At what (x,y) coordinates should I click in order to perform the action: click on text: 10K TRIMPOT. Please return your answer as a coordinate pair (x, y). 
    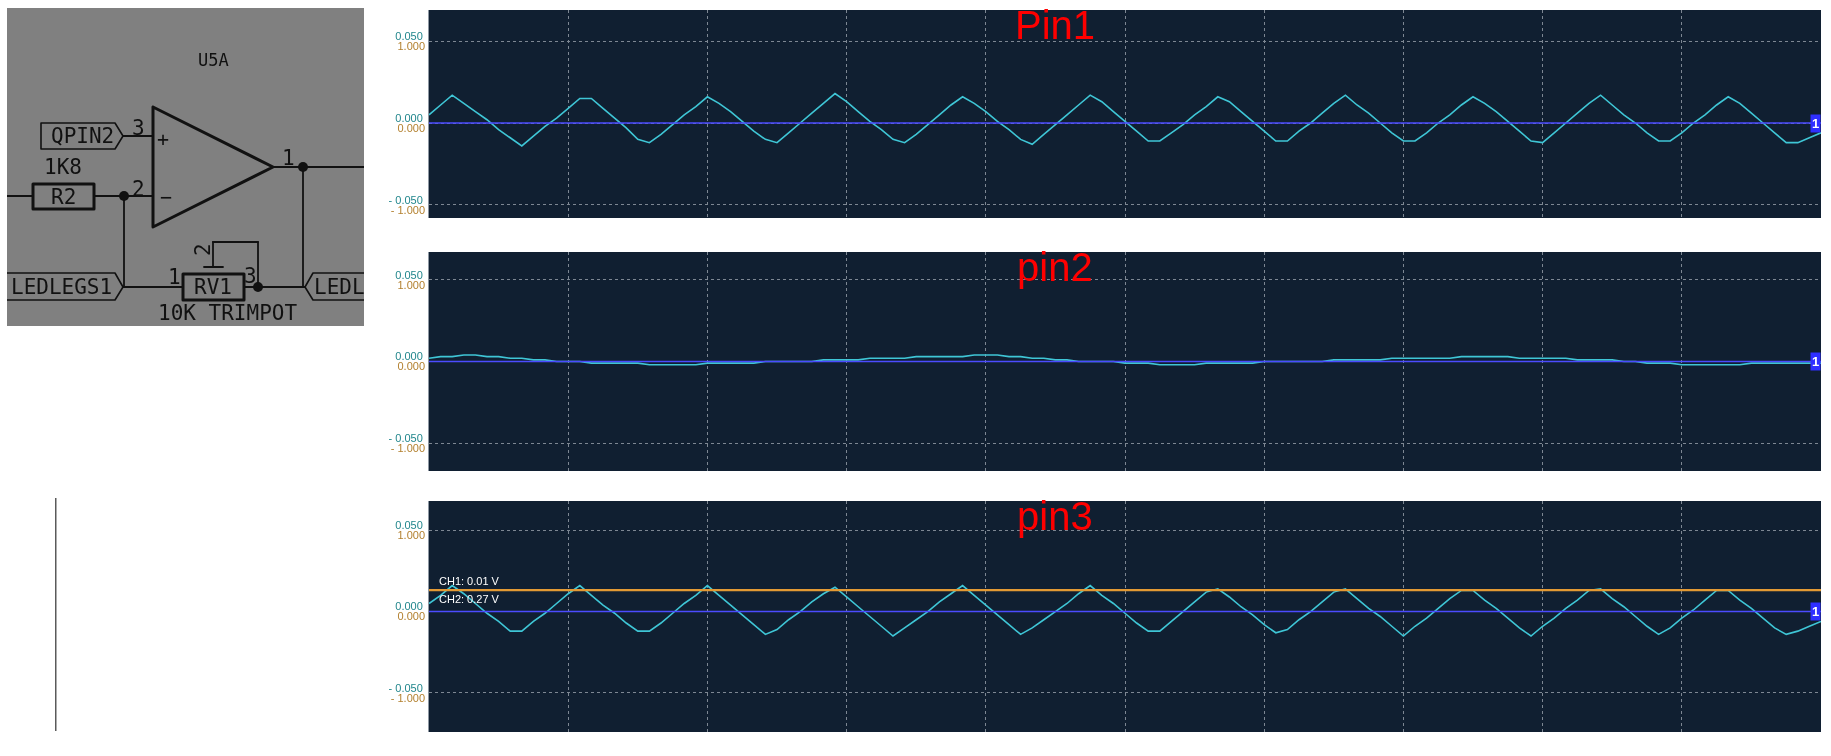
    Looking at the image, I should click on (228, 313).